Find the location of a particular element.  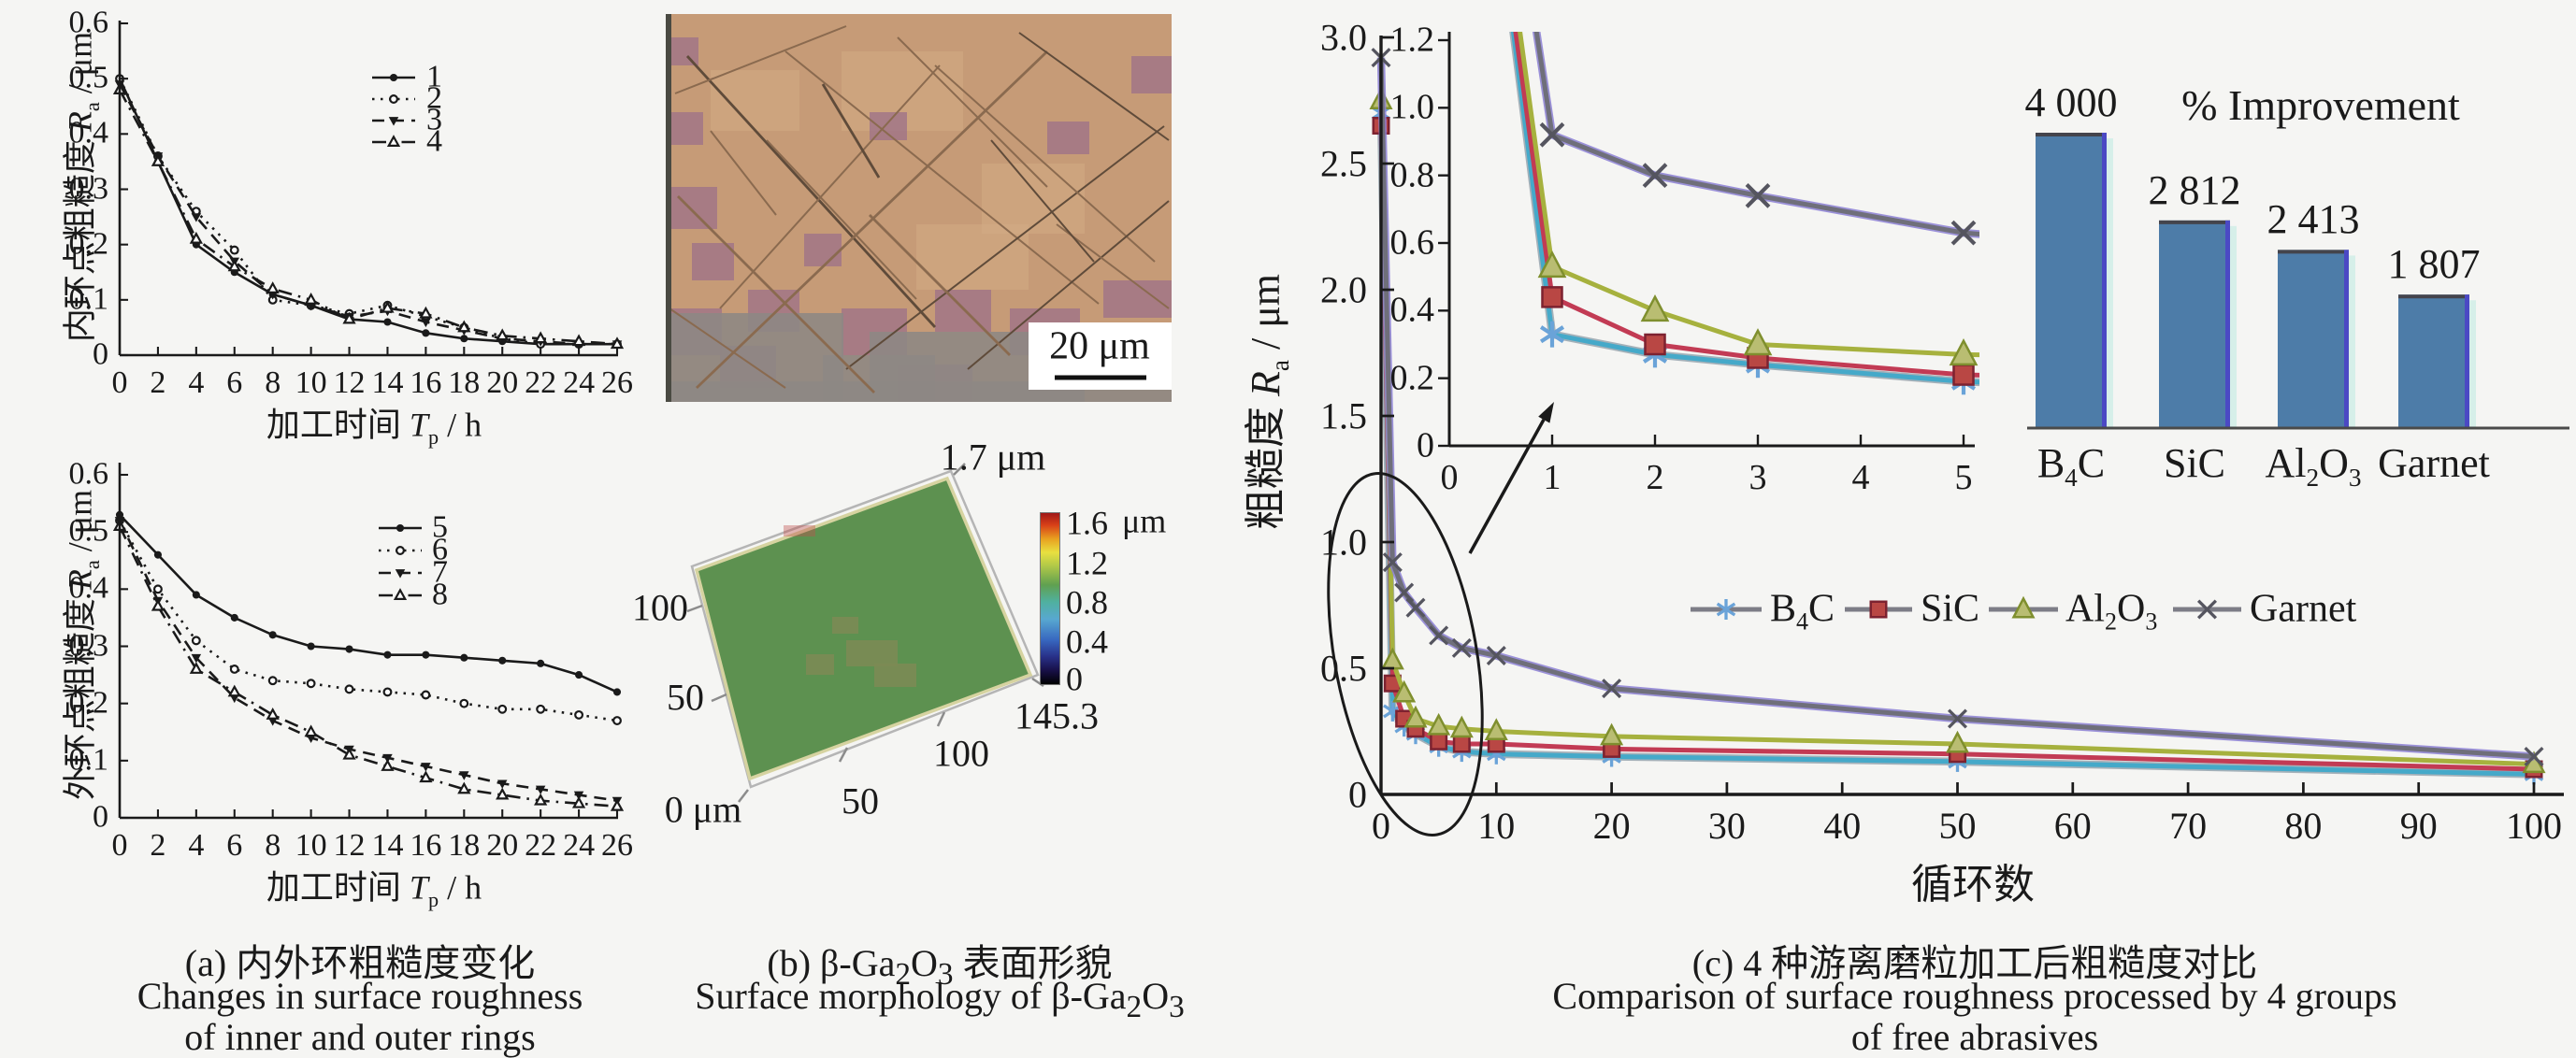

outer-ring-chart is located at coordinates (369, 641).